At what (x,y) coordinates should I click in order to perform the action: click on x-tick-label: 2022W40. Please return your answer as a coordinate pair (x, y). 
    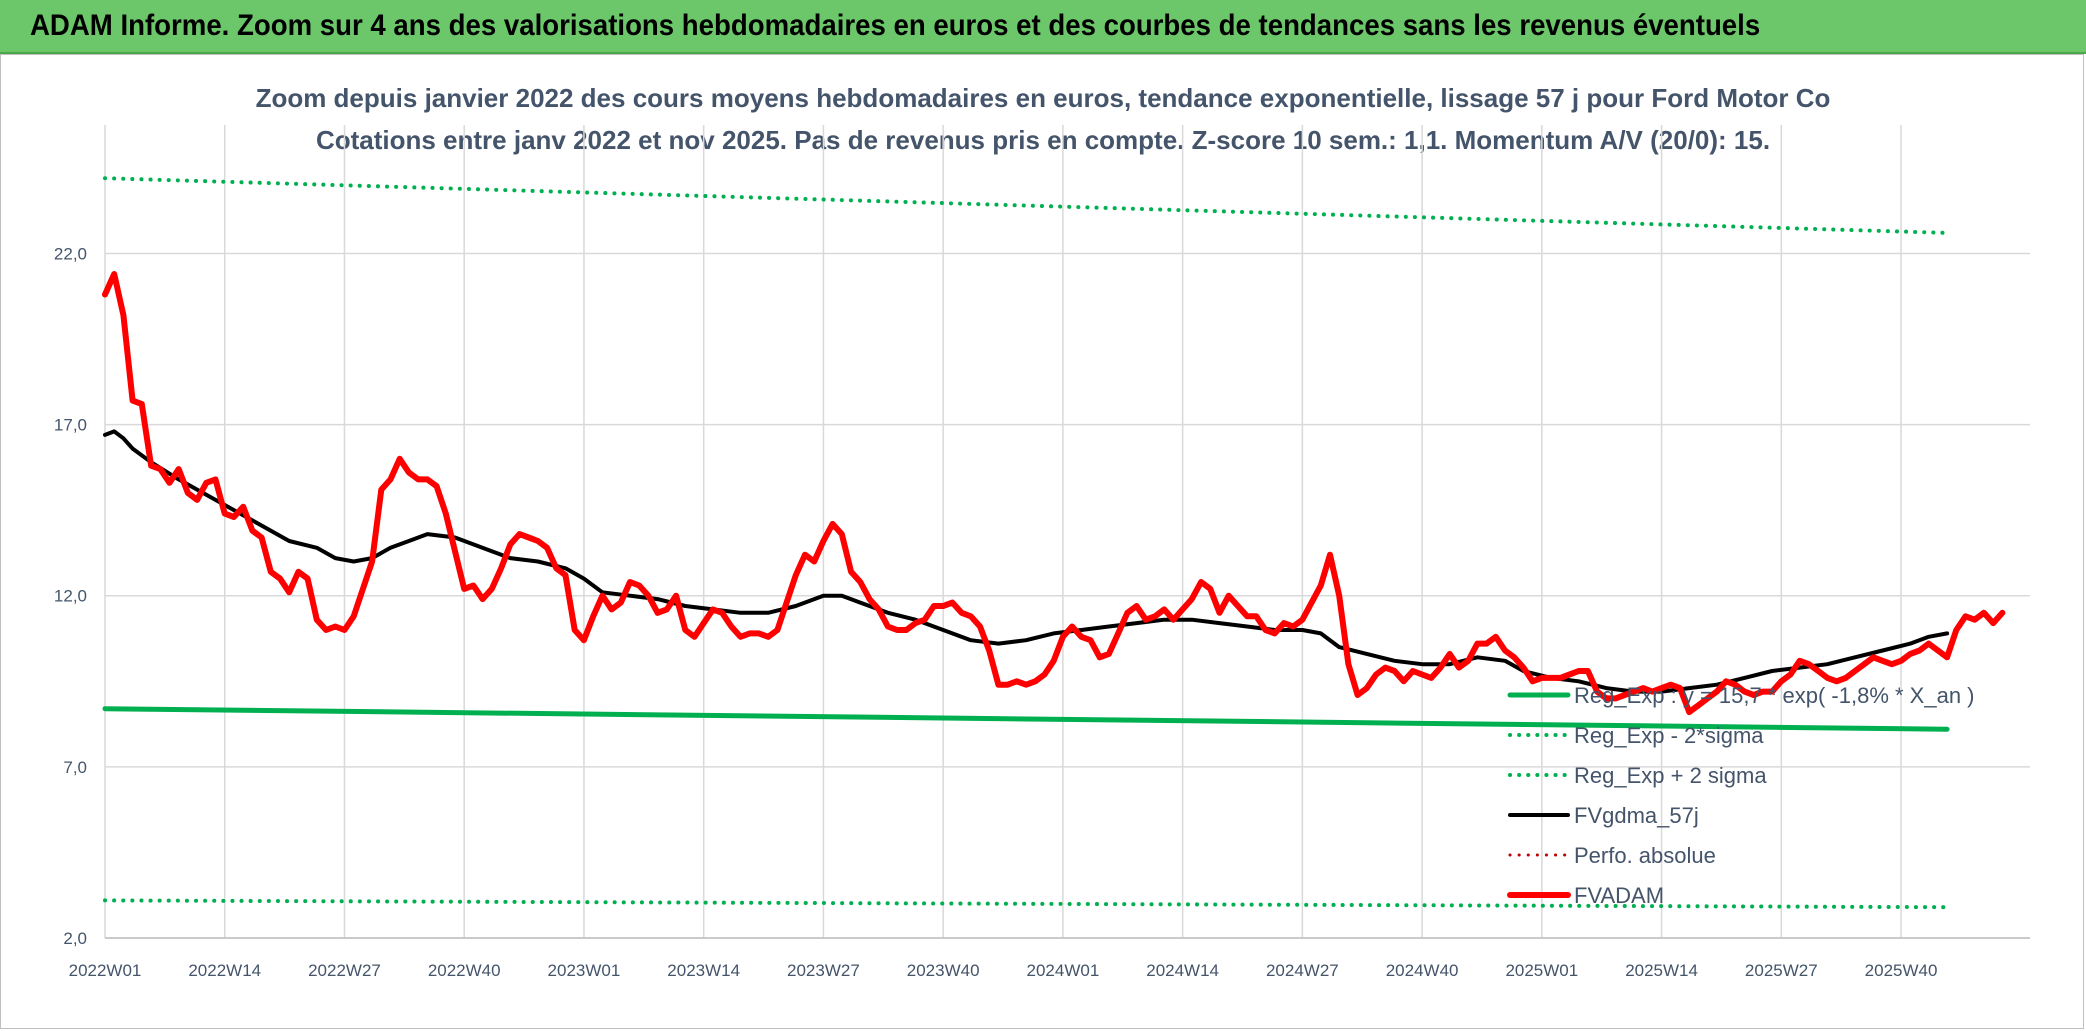
    Looking at the image, I should click on (464, 970).